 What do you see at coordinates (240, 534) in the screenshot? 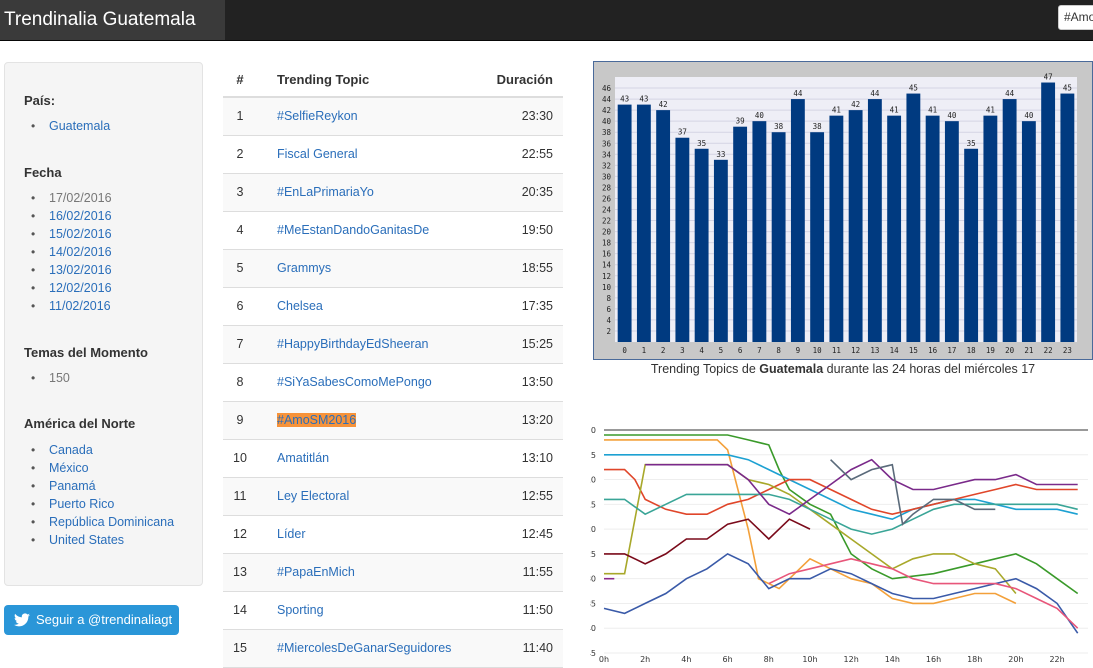
I see `row-rank: 12` at bounding box center [240, 534].